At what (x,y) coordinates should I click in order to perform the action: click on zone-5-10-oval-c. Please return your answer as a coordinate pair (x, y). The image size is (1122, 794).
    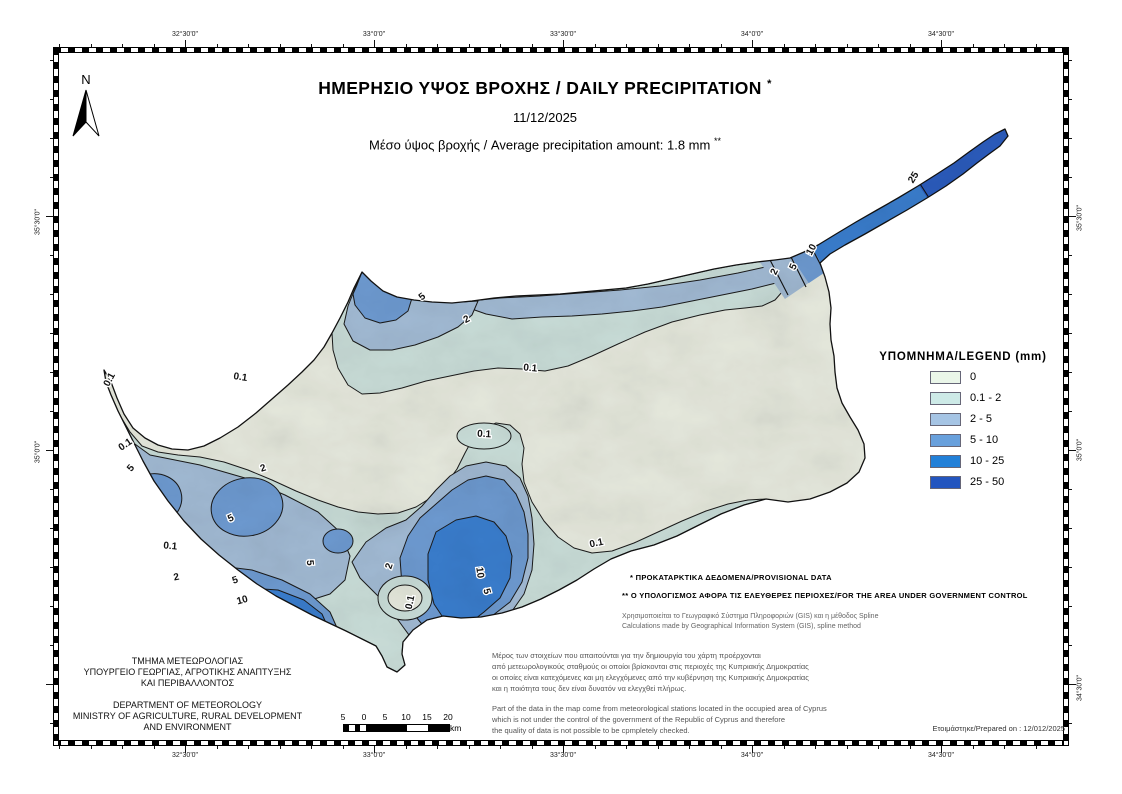
    Looking at the image, I should click on (247, 507).